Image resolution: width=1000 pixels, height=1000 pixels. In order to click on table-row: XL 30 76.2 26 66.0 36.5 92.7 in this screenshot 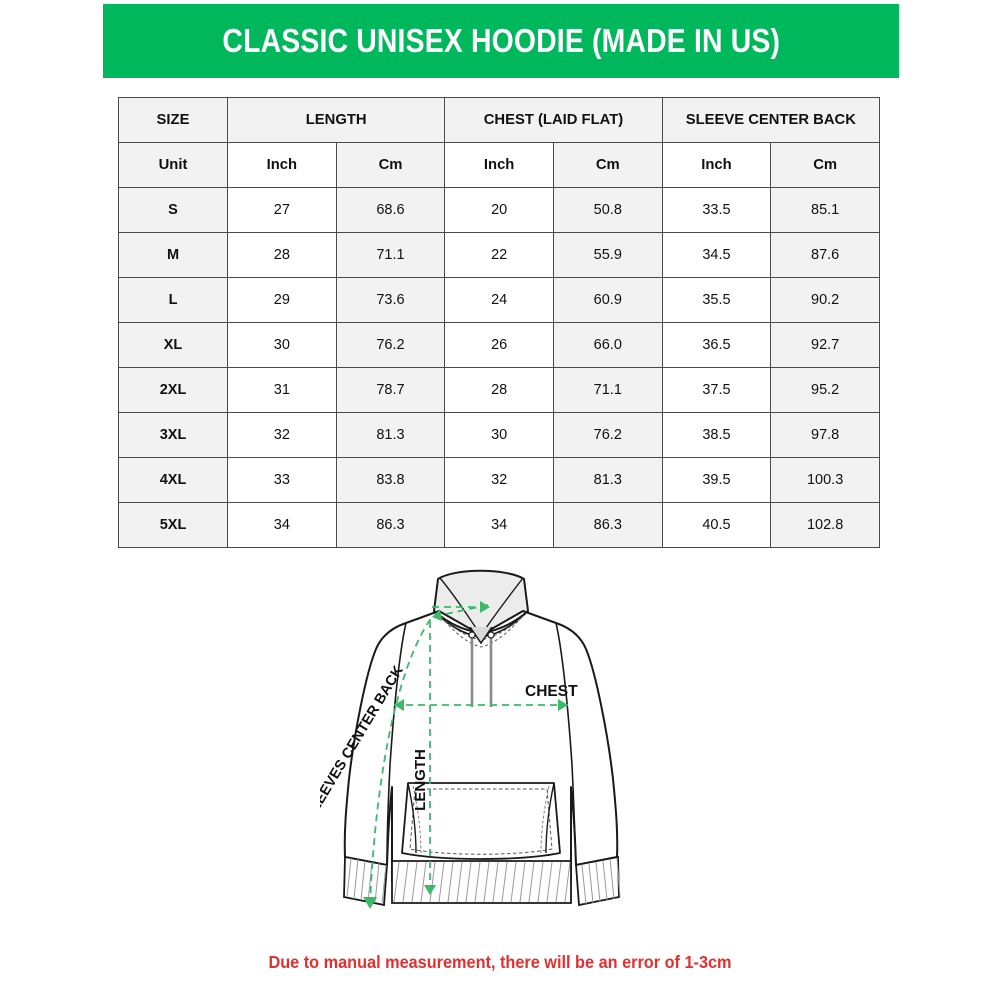, I will do `click(499, 345)`.